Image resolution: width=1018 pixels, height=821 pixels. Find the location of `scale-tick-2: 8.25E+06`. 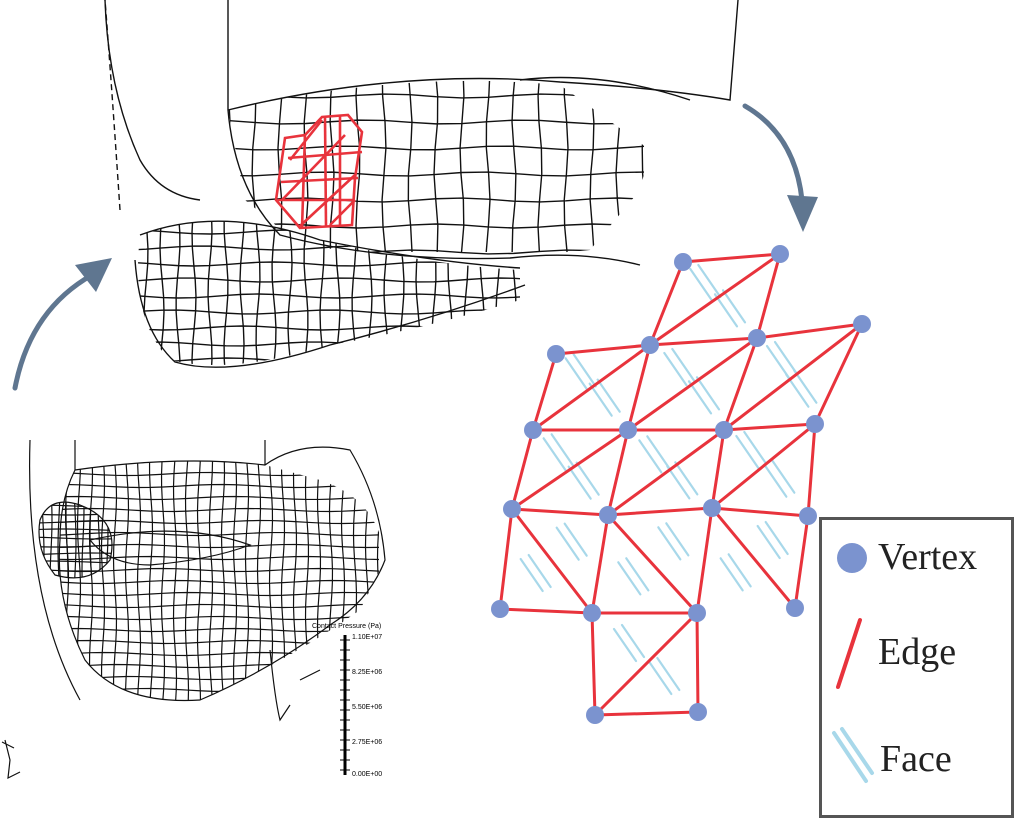

scale-tick-2: 8.25E+06 is located at coordinates (367, 672).